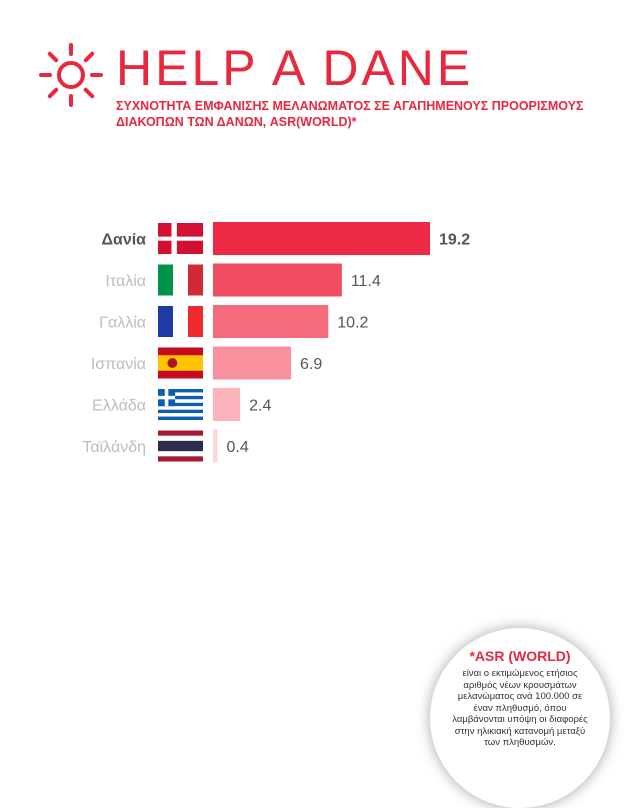 This screenshot has height=808, width=629. I want to click on category-label: Ταϊλάνδη, so click(114, 447).